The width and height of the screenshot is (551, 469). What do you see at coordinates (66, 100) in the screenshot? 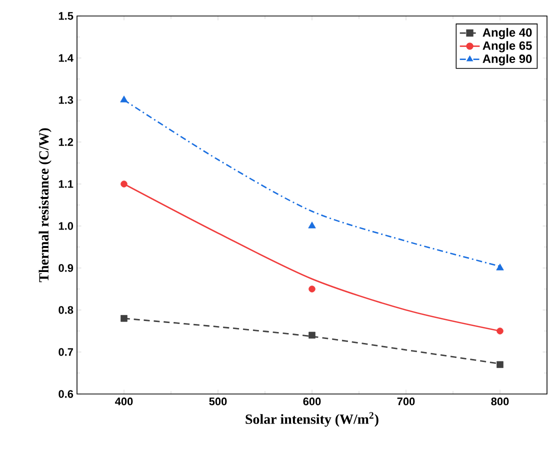
I see `y-tick-label: 1.3` at bounding box center [66, 100].